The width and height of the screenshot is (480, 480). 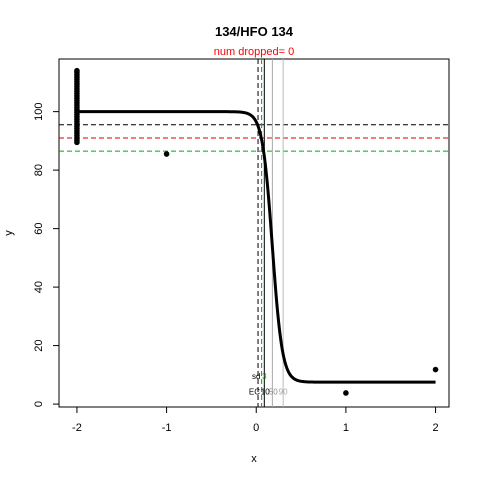 I want to click on x-axis: -2 -1 0 1 2, so click(x=255, y=420).